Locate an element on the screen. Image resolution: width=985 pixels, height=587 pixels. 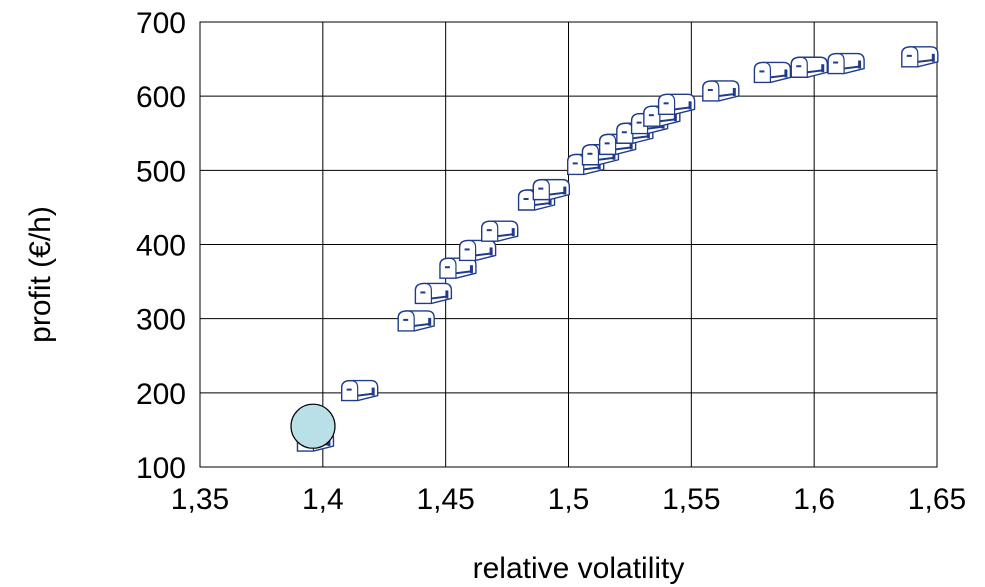
y-tick-label: 600 is located at coordinates (161, 97).